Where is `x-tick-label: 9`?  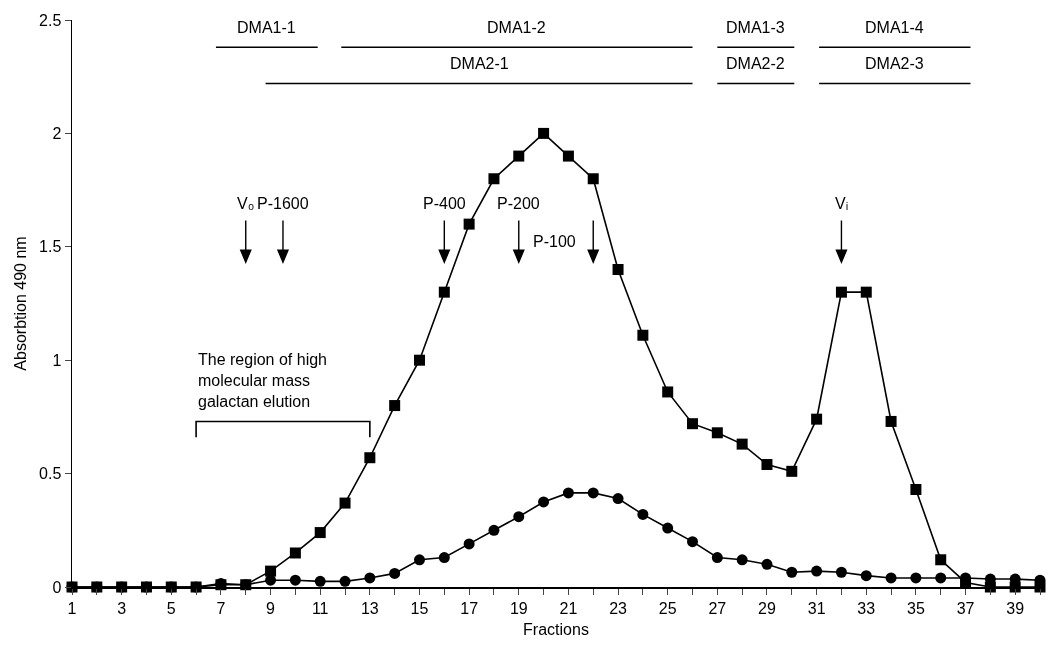 x-tick-label: 9 is located at coordinates (271, 608).